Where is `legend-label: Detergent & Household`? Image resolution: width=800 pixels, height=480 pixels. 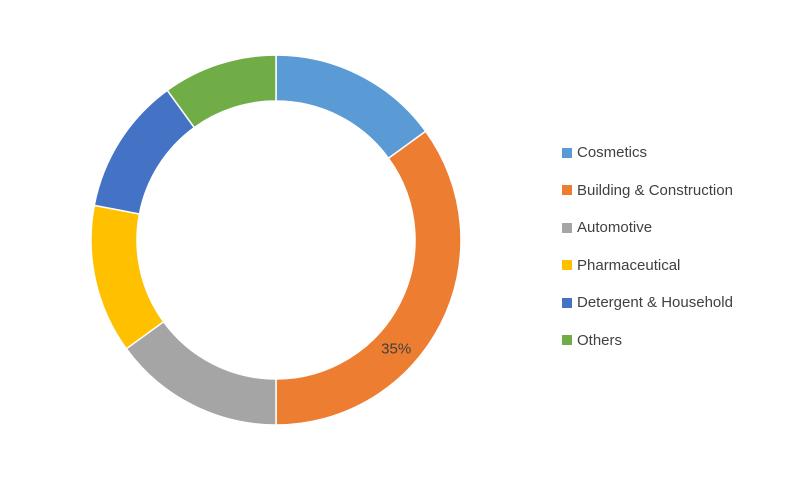
legend-label: Detergent & Household is located at coordinates (655, 303).